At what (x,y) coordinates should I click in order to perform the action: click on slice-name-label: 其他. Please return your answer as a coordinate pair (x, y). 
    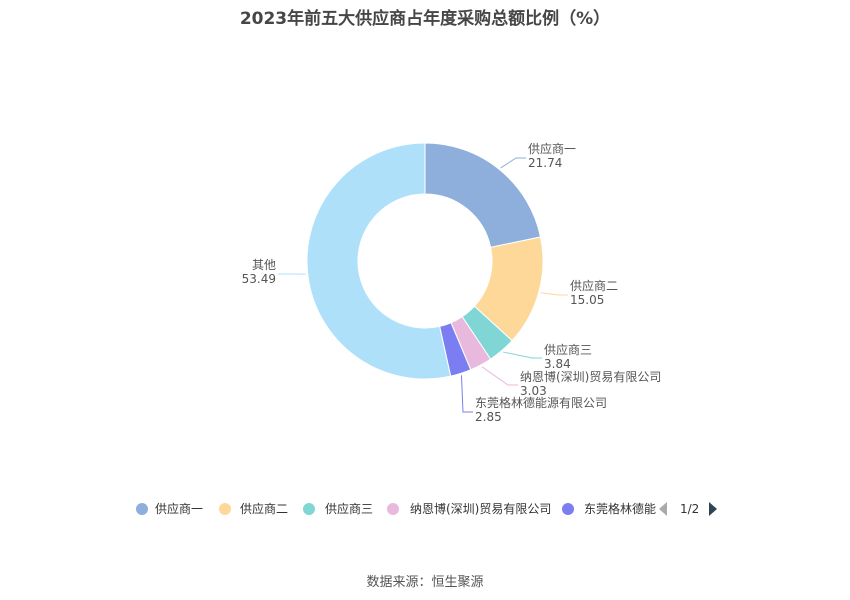
    Looking at the image, I should click on (264, 265).